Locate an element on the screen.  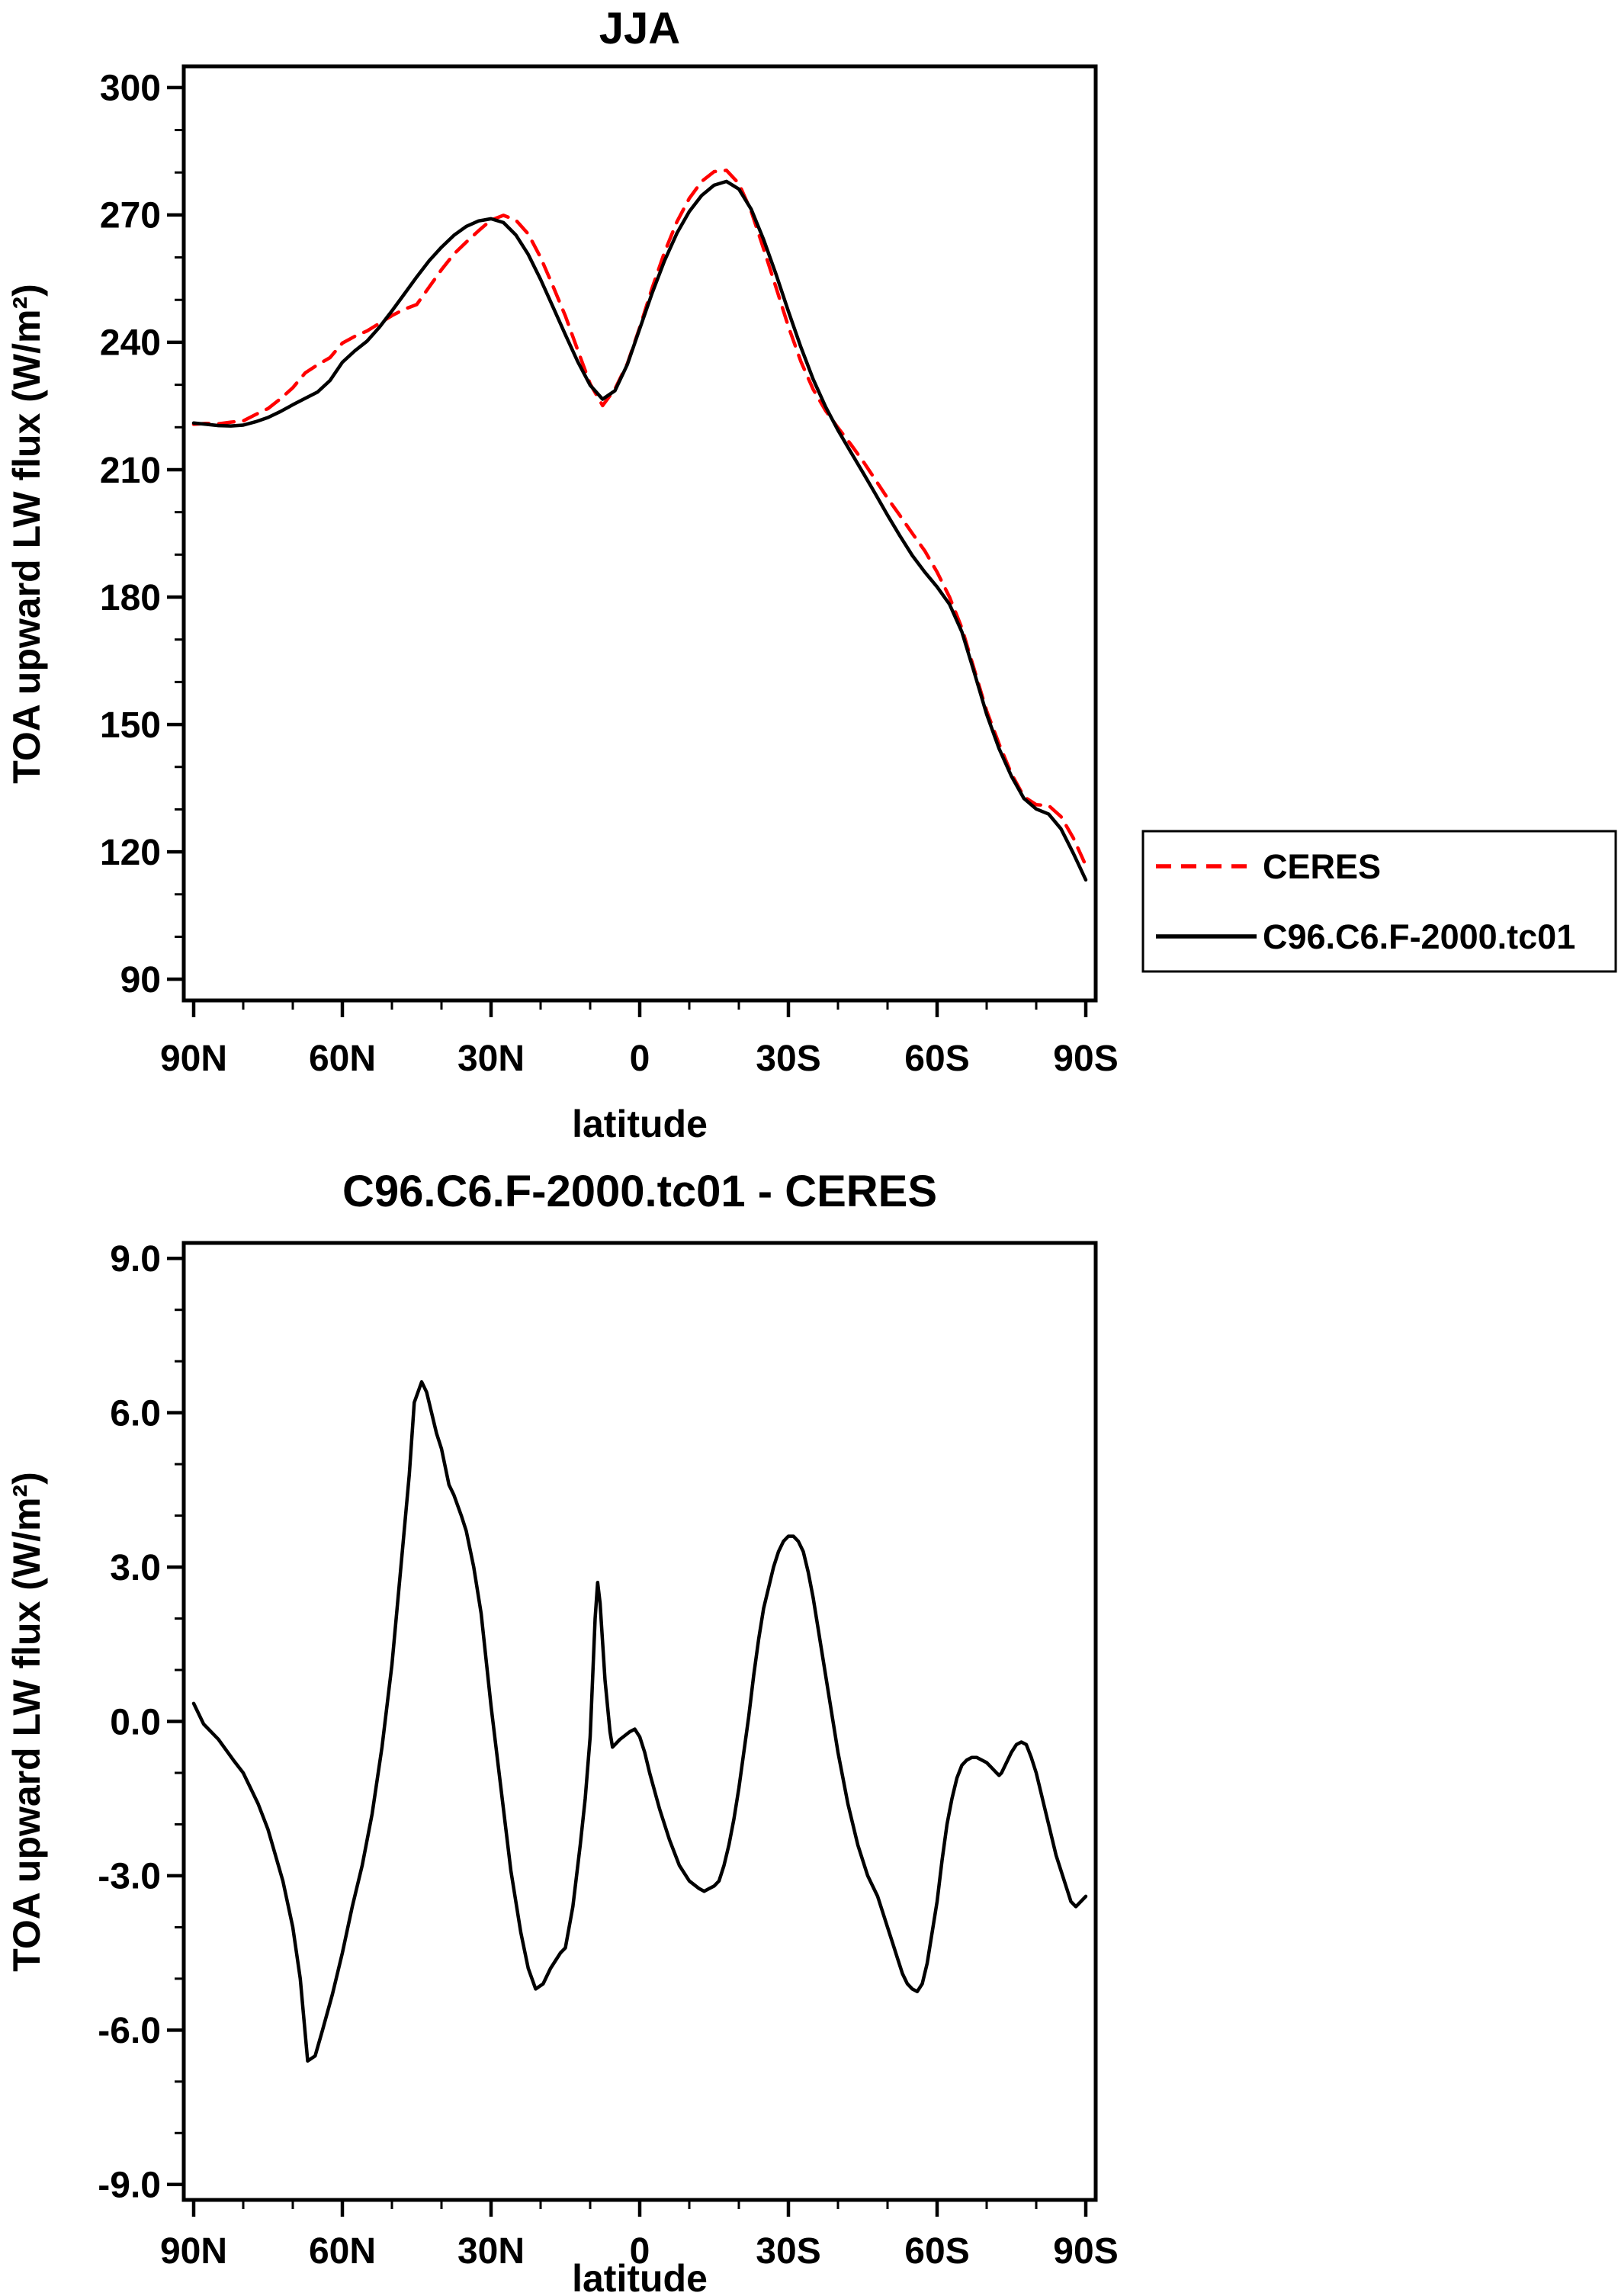
y-tick-label: 120 is located at coordinates (130, 853).